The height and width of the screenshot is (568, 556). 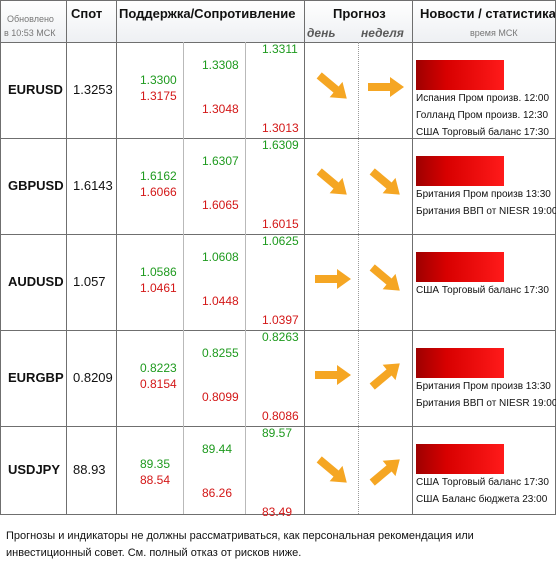 What do you see at coordinates (280, 145) in the screenshot?
I see `resistance-level: 1.6309` at bounding box center [280, 145].